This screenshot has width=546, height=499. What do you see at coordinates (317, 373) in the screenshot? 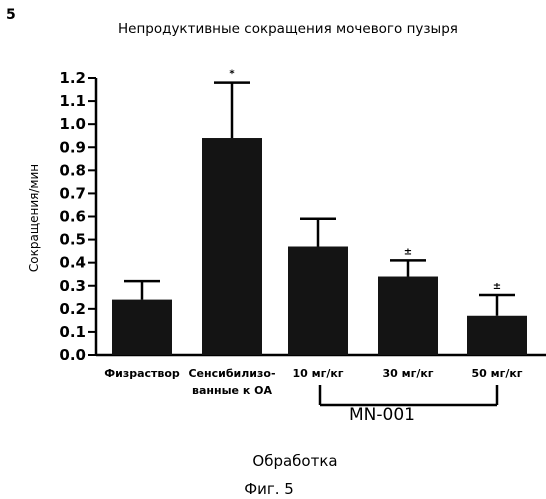
I see `category-label: 10 мг/кг` at bounding box center [317, 373].